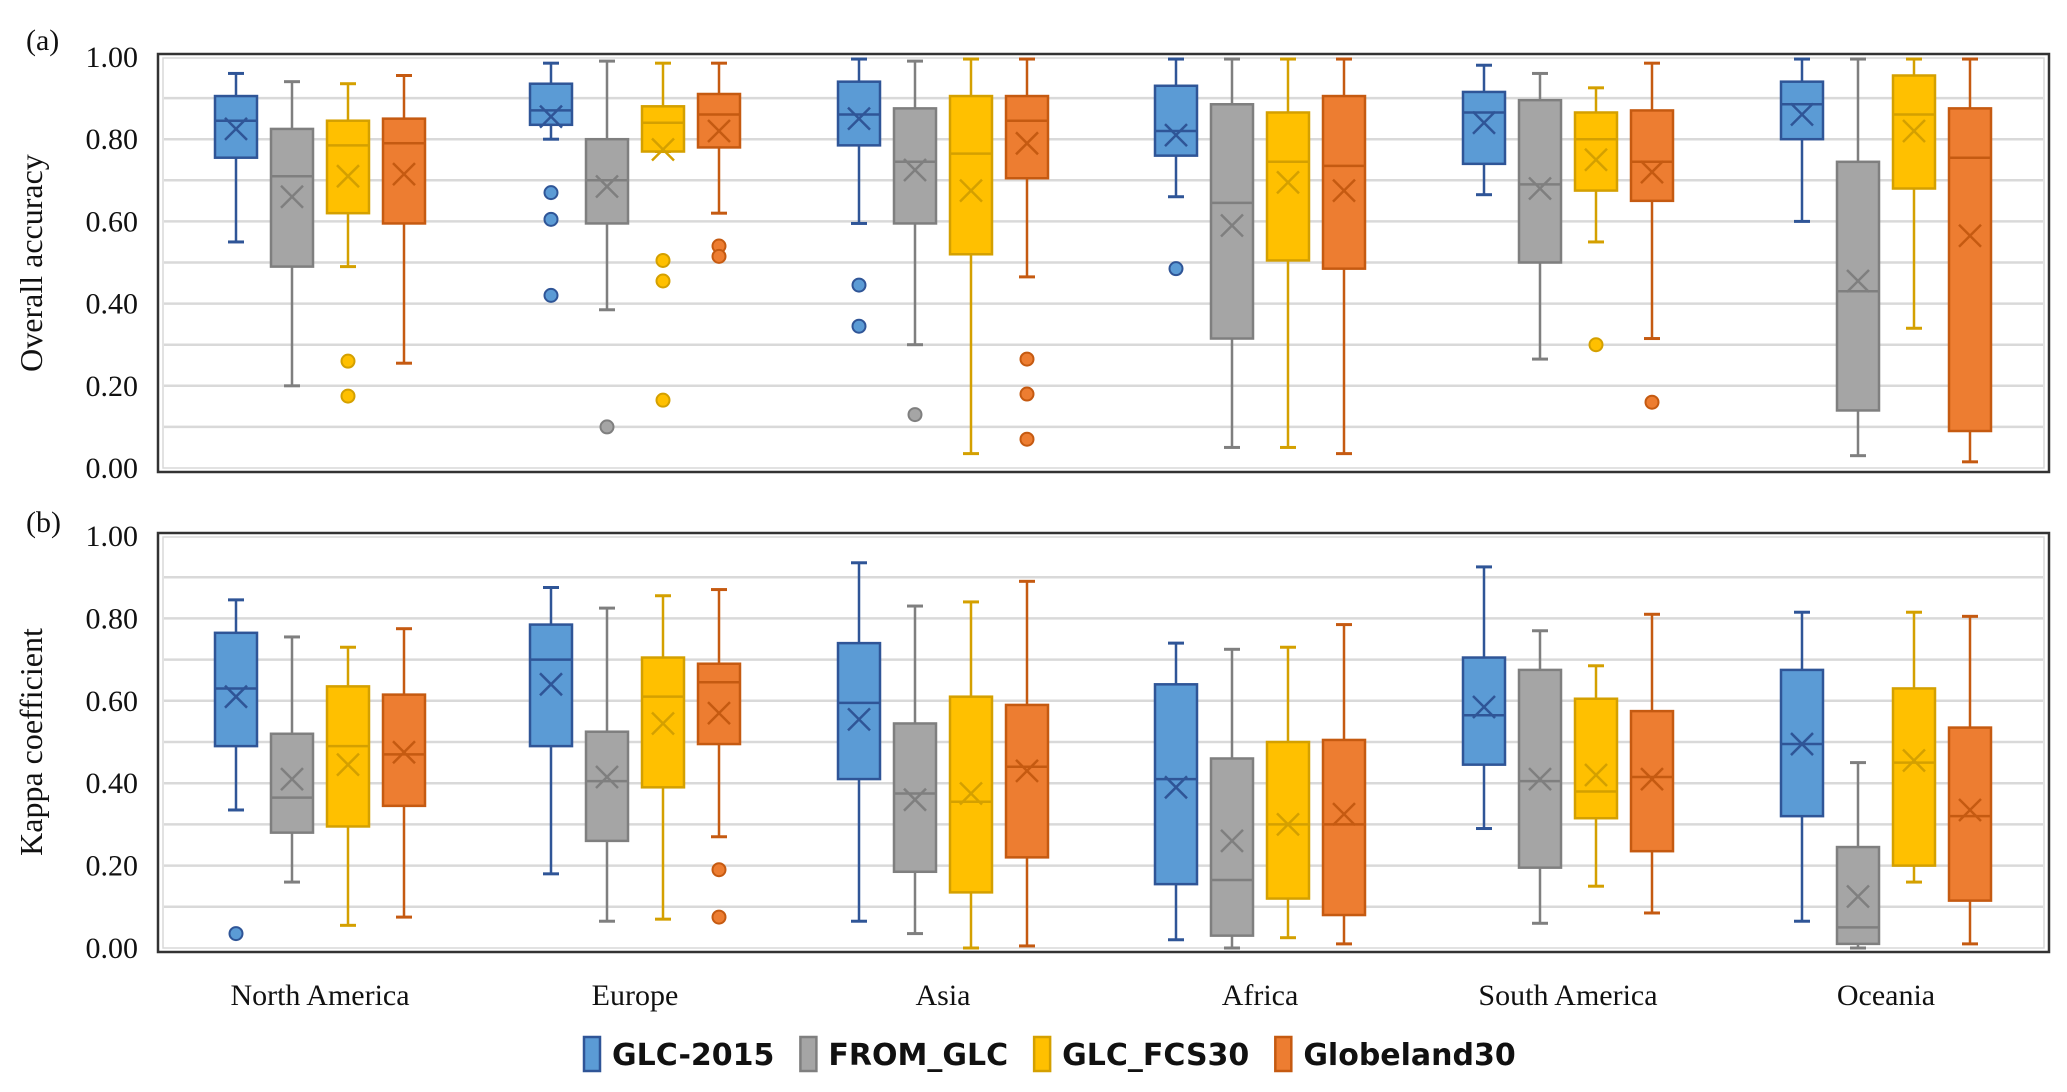 The image size is (2067, 1092). What do you see at coordinates (112, 386) in the screenshot?
I see `y-tick-label: 0.20` at bounding box center [112, 386].